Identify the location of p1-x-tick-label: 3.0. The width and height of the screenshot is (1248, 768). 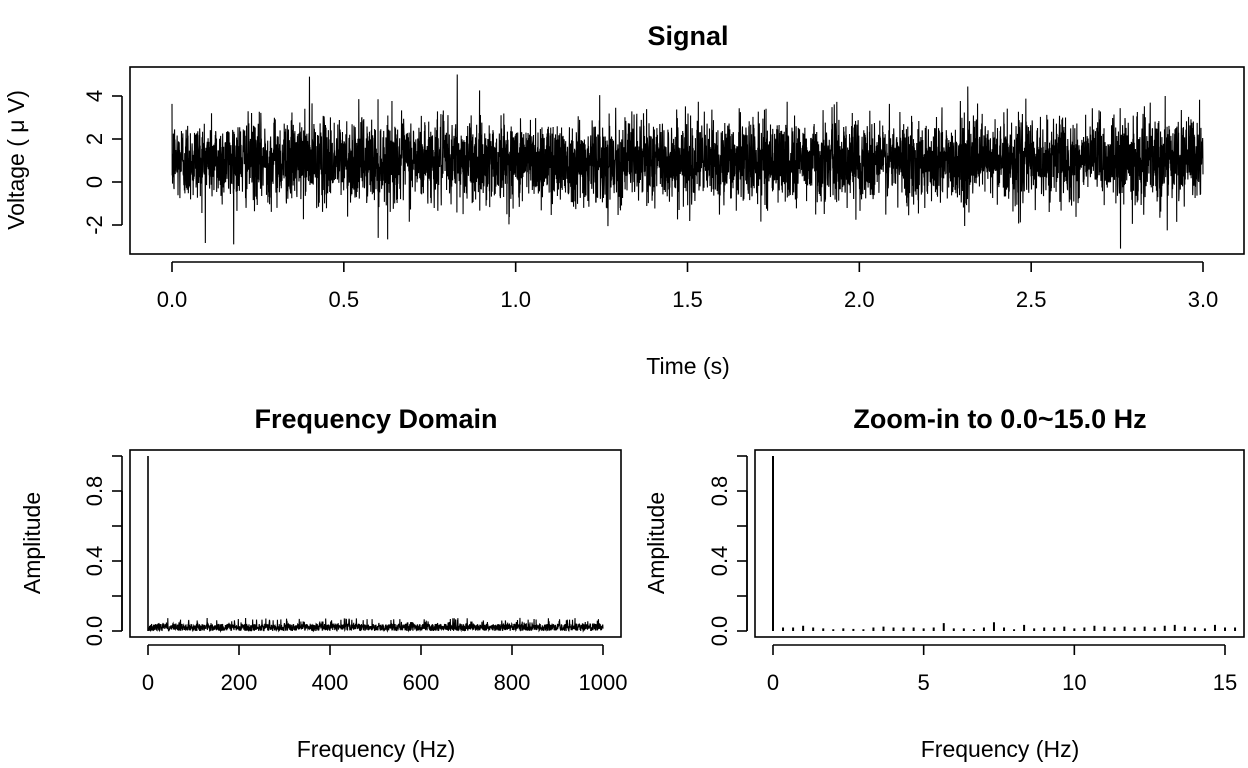
(1203, 299).